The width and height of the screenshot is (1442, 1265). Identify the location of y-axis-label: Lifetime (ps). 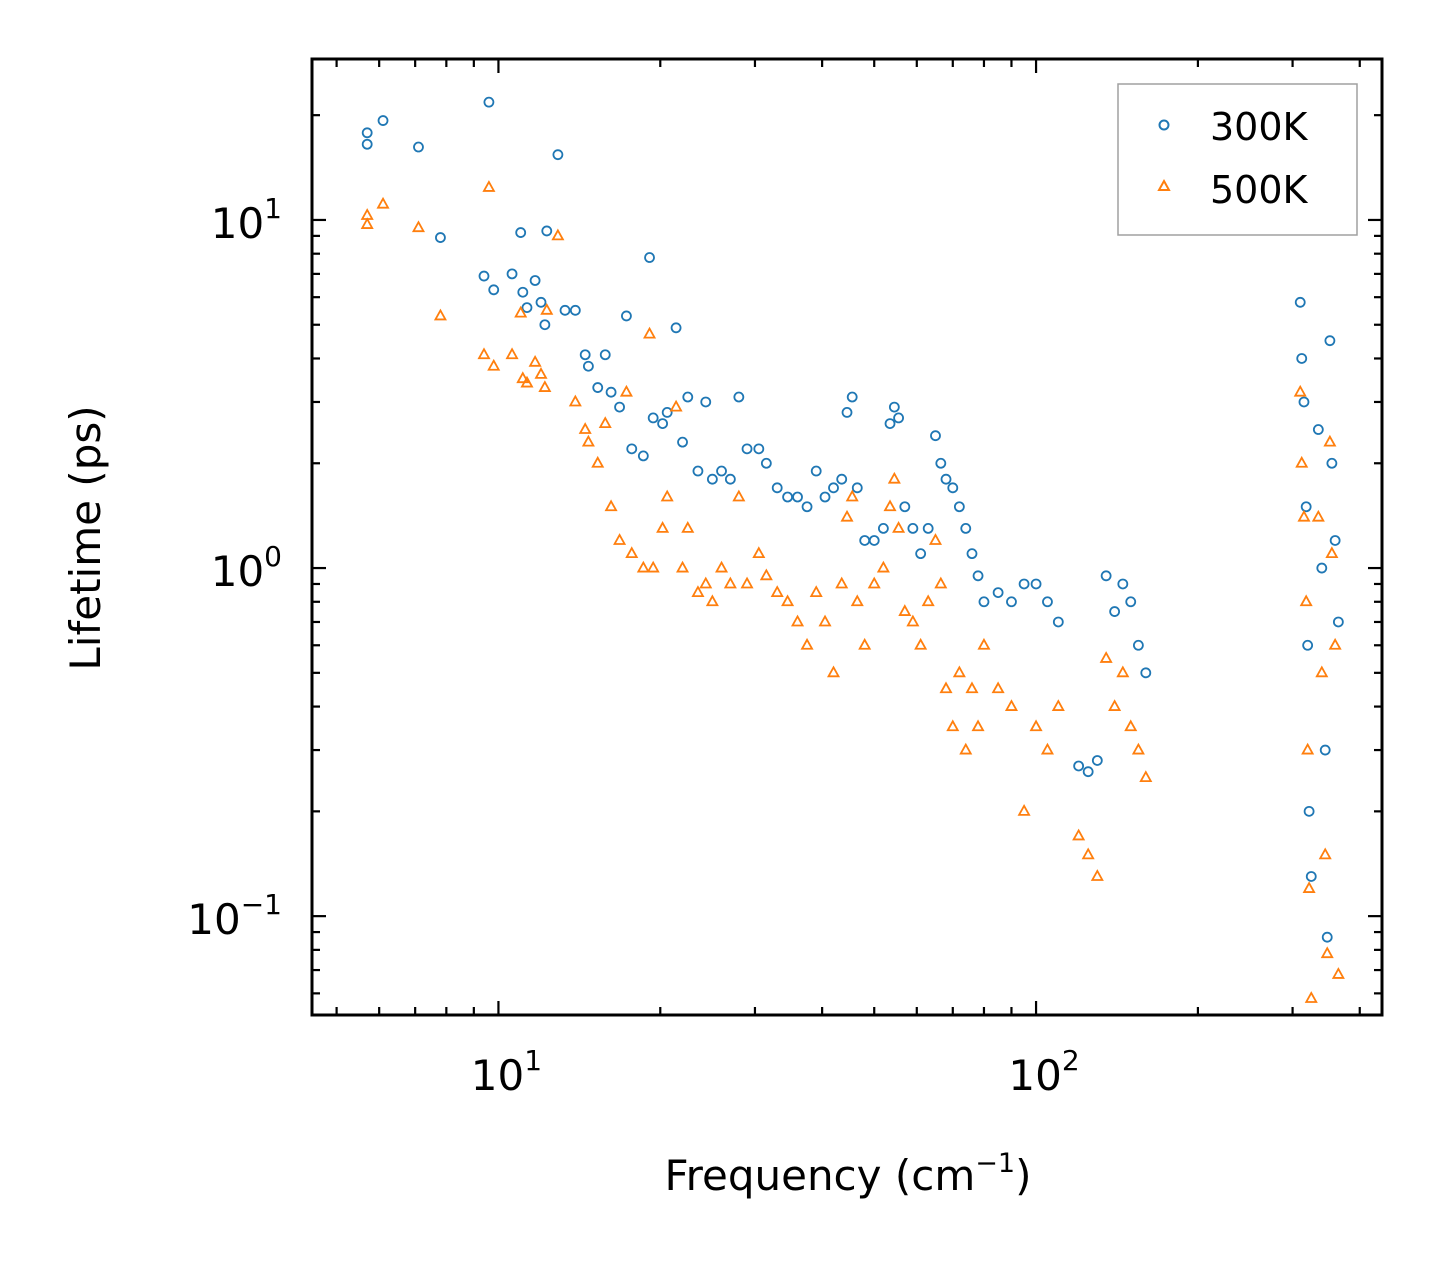
(85, 537).